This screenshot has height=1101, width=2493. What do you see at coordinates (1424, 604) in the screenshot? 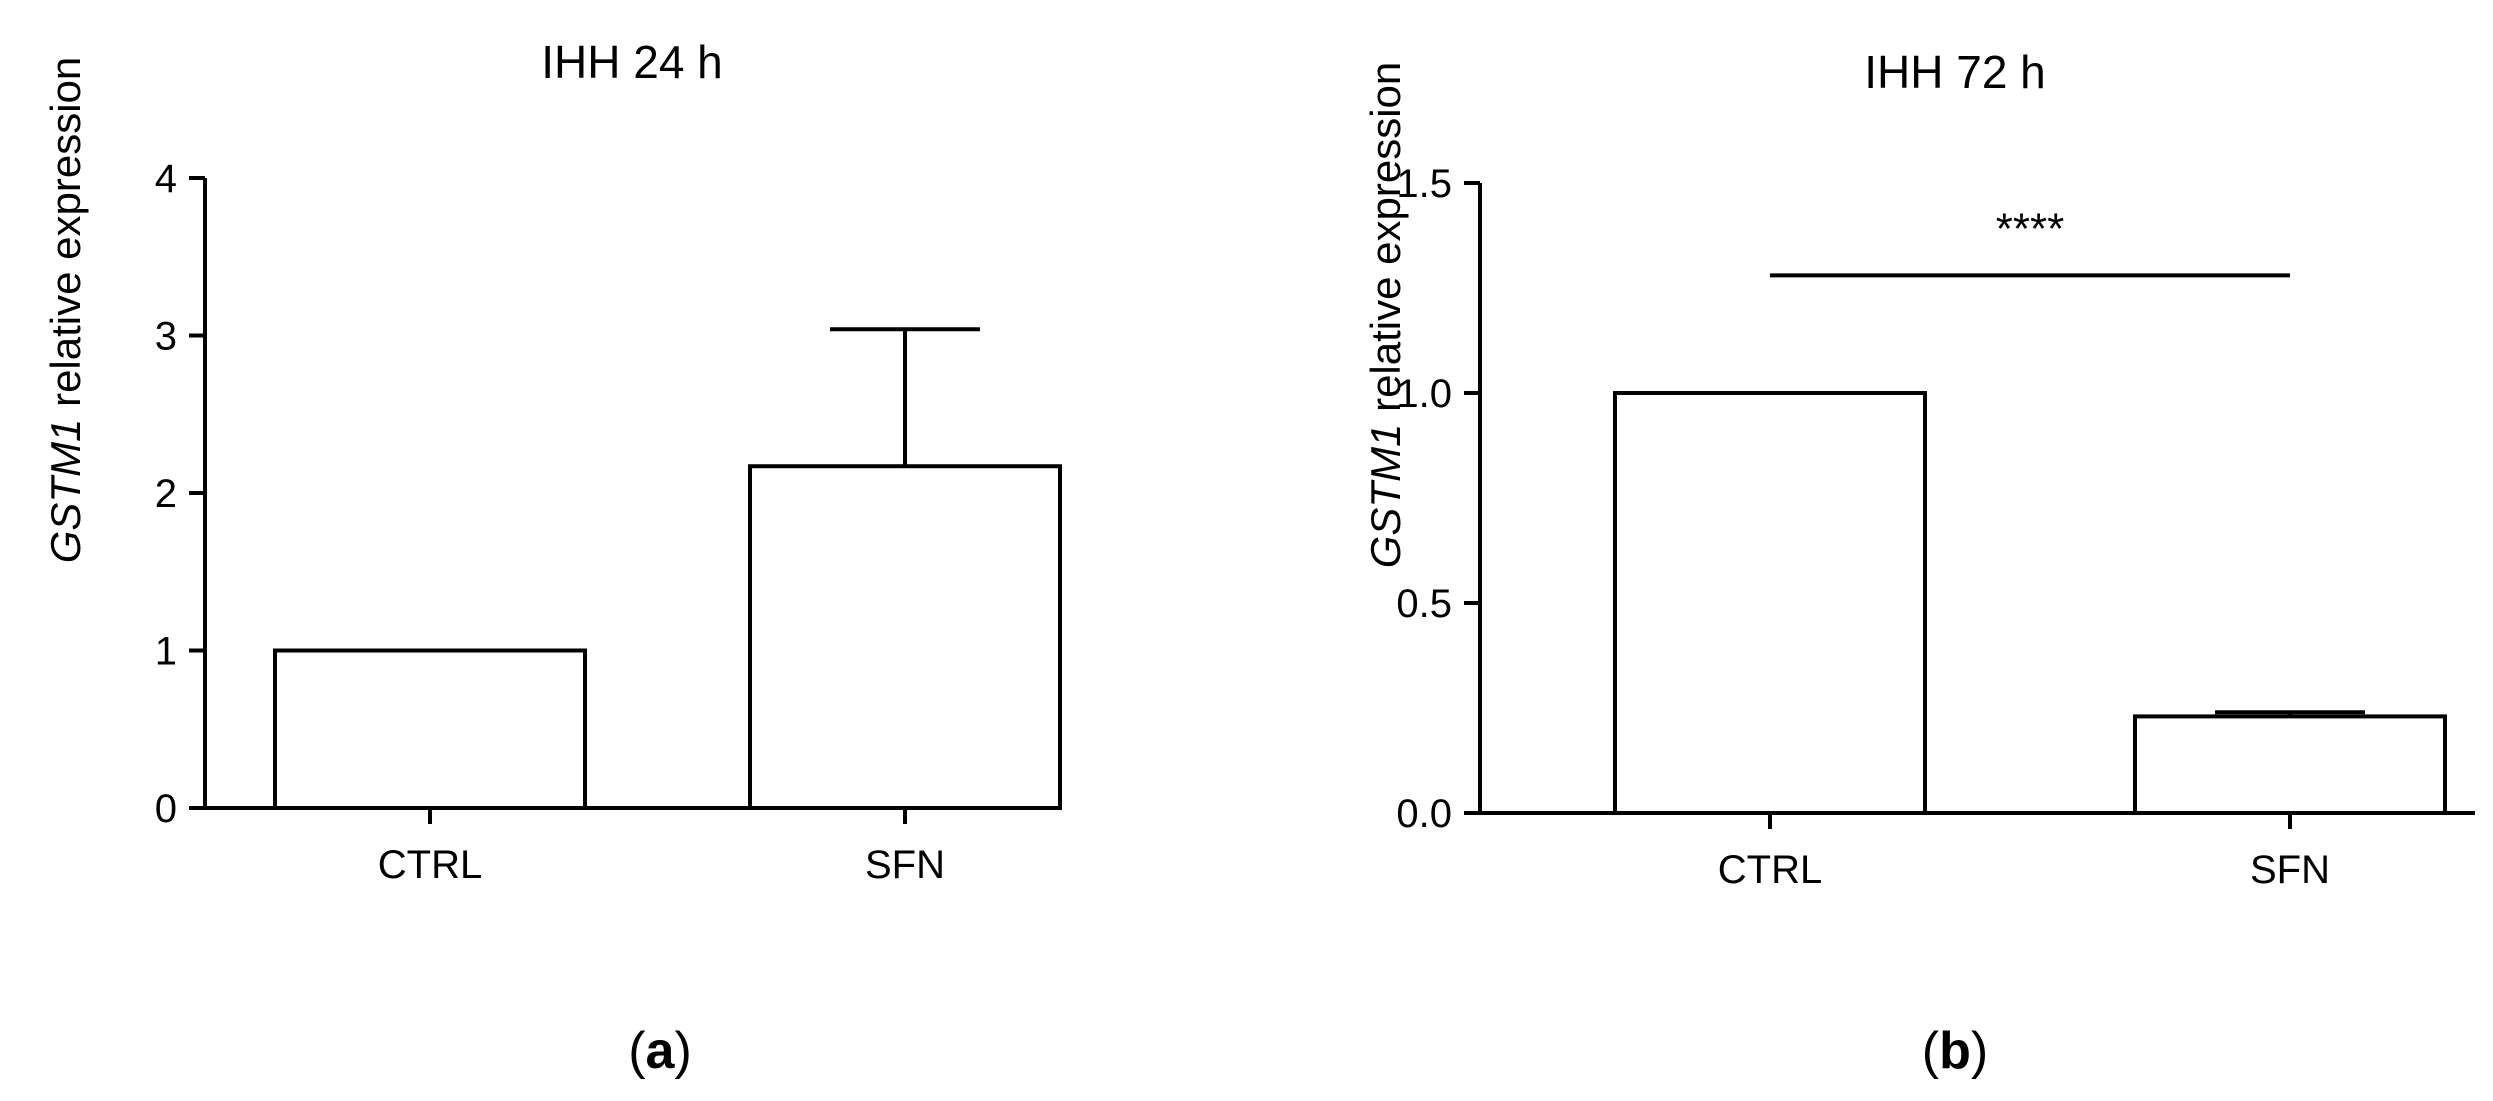
I see `y-tick-label: 0.5` at bounding box center [1424, 604].